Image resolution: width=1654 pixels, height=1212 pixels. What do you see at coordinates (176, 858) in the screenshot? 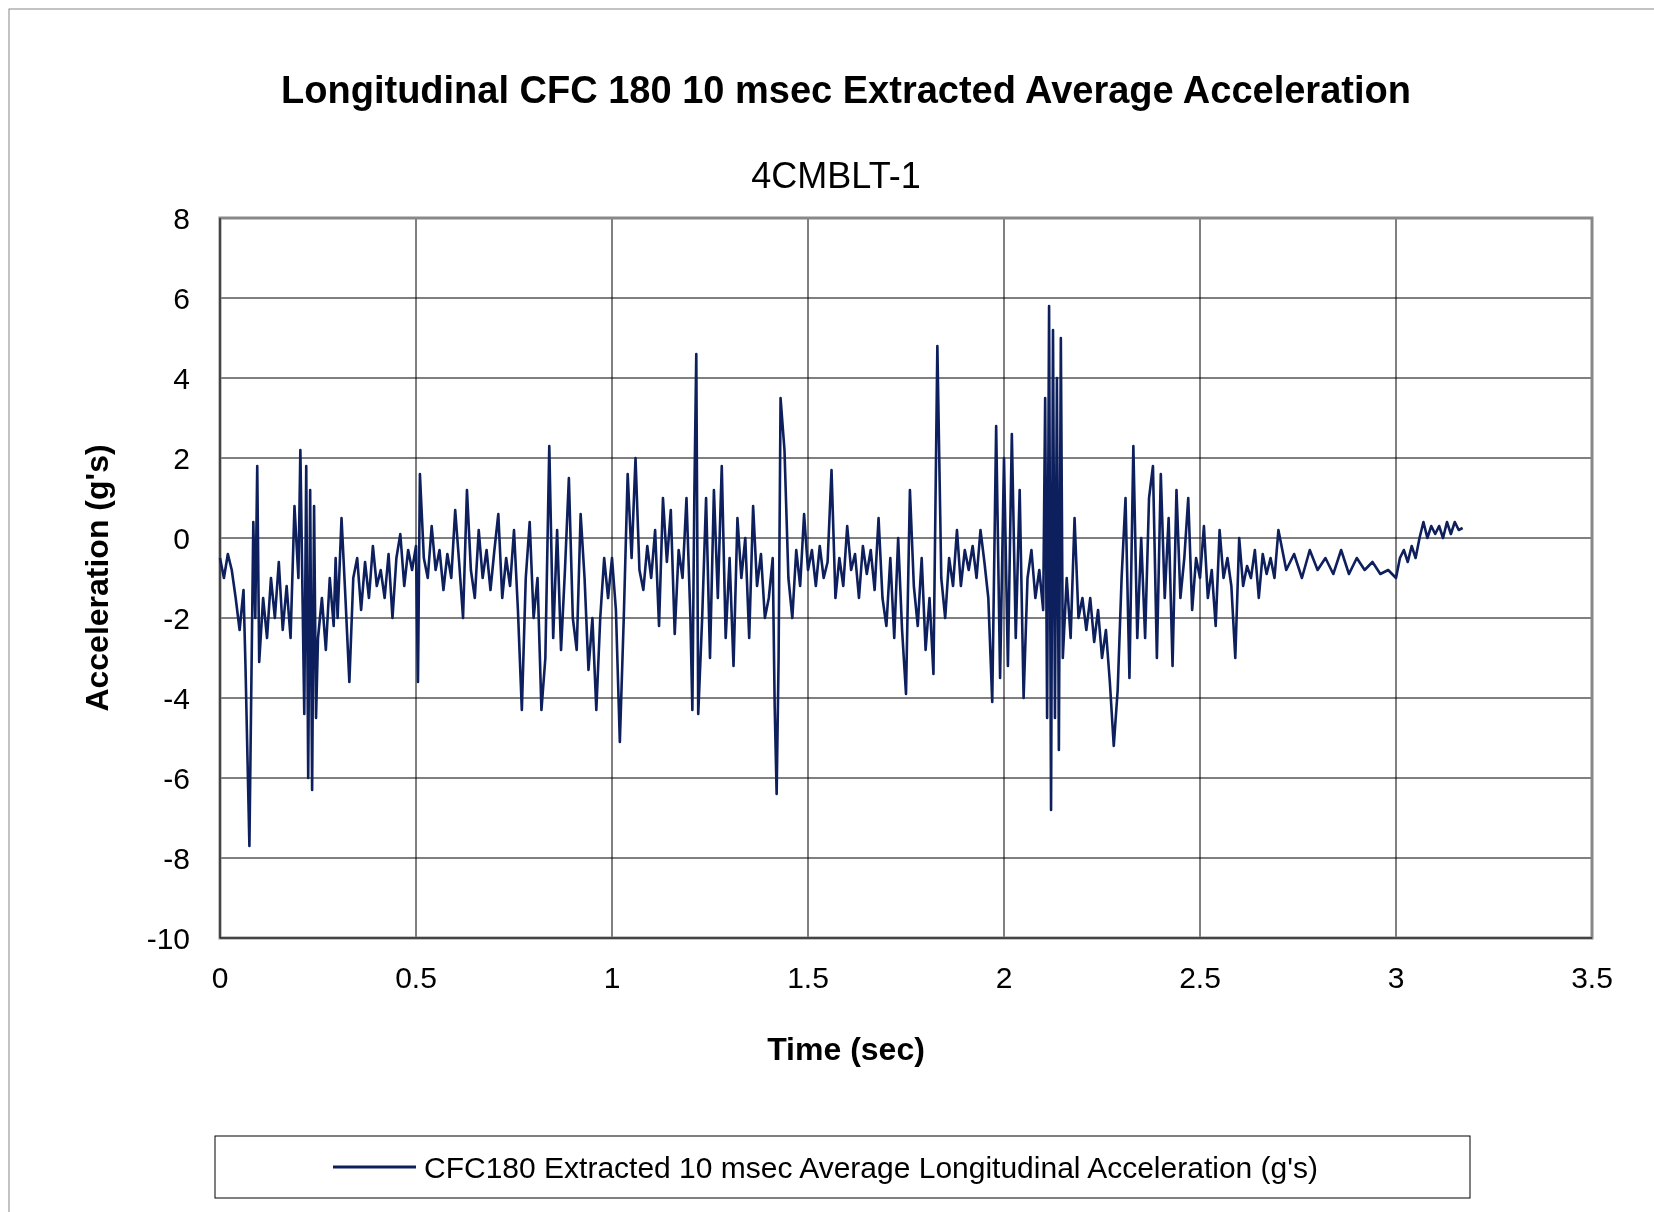
I see `y-tick-label: -8` at bounding box center [176, 858].